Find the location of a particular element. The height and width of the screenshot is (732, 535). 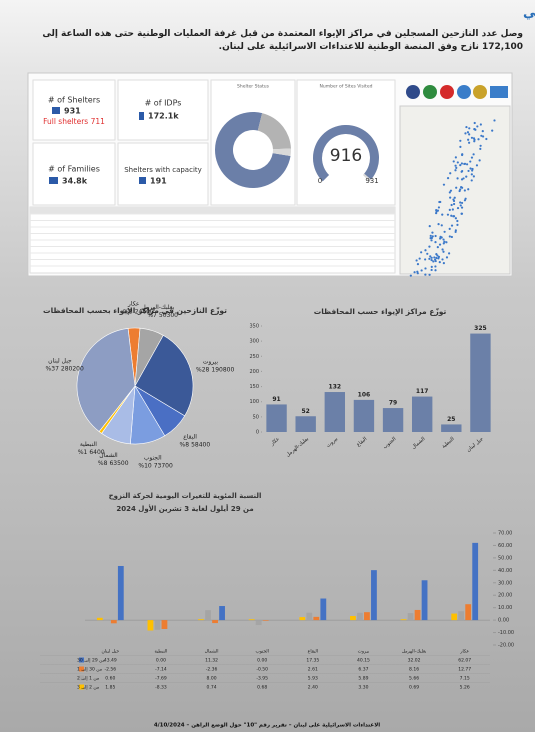

gauge-fill is located at coordinates (346, 153).